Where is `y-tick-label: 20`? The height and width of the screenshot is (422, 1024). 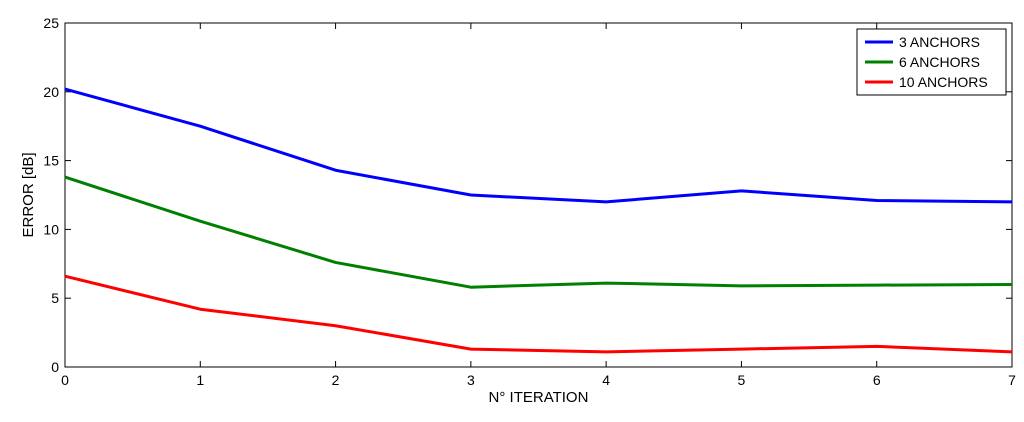 y-tick-label: 20 is located at coordinates (51, 92).